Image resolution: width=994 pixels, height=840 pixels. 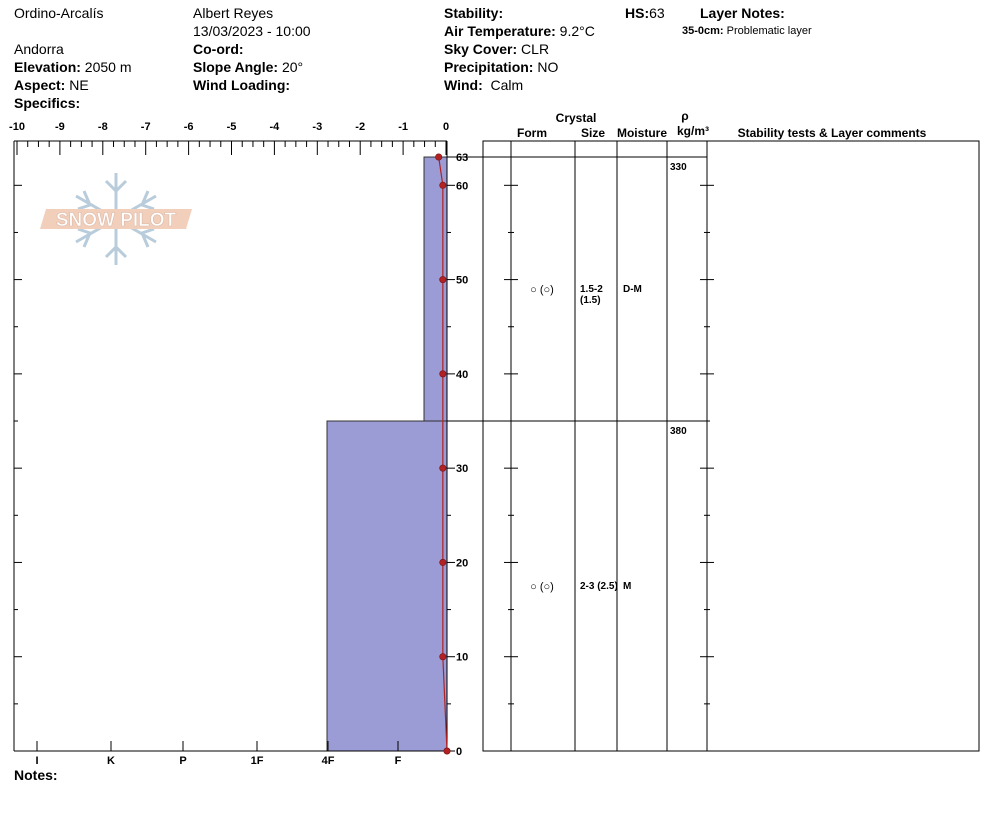 I want to click on layer-notes-label: Layer Notes:, so click(x=742, y=13).